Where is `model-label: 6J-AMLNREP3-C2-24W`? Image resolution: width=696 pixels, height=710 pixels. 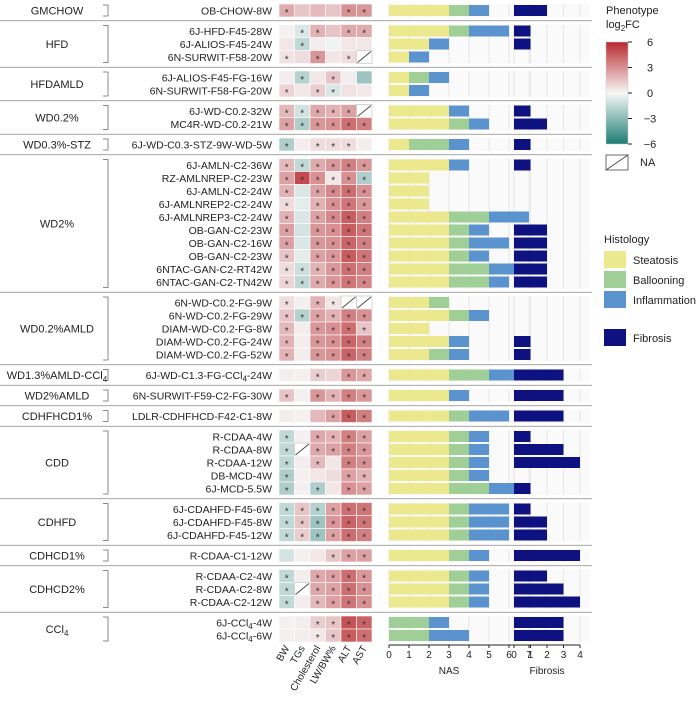
model-label: 6J-AMLNREP3-C2-24W is located at coordinates (215, 218).